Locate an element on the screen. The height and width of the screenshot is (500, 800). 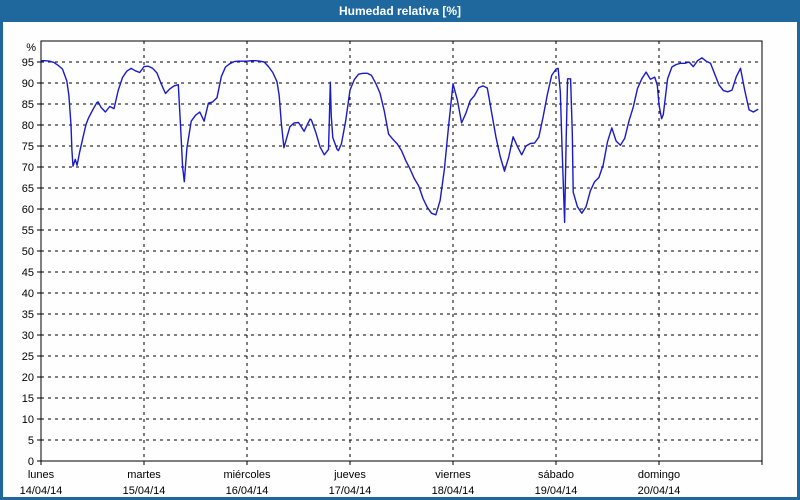
y-tick-label: 90 is located at coordinates (28, 84).